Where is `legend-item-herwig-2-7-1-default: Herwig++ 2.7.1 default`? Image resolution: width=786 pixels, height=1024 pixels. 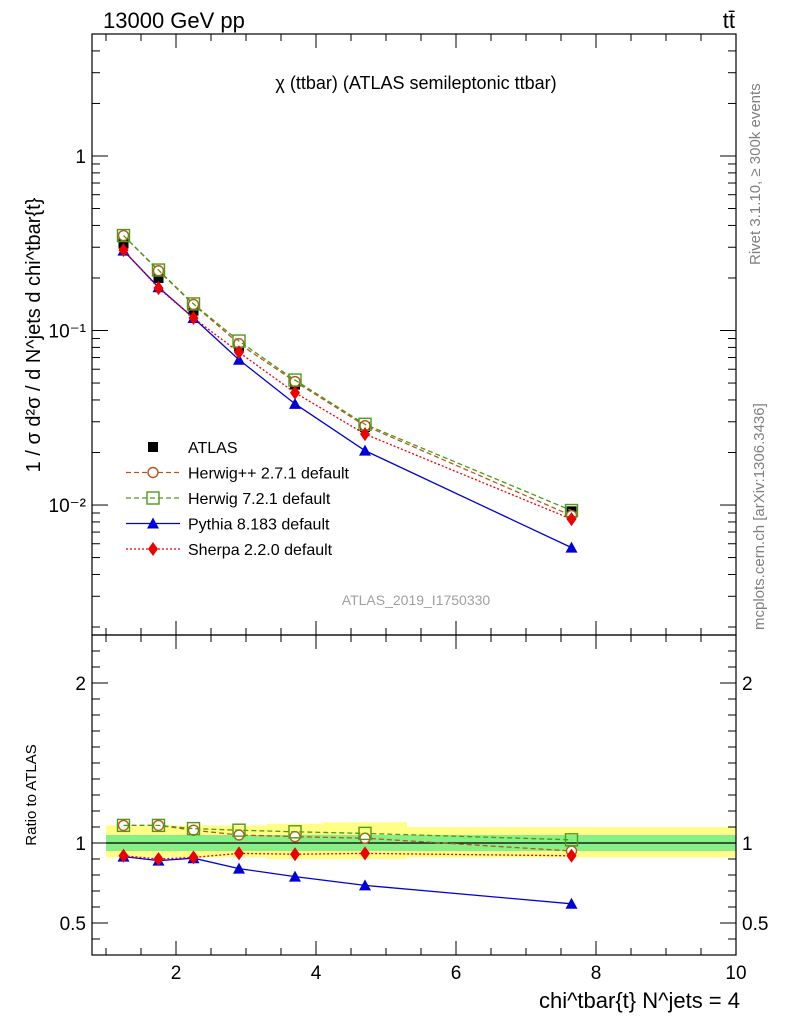 legend-item-herwig-2-7-1-default: Herwig++ 2.7.1 default is located at coordinates (238, 474).